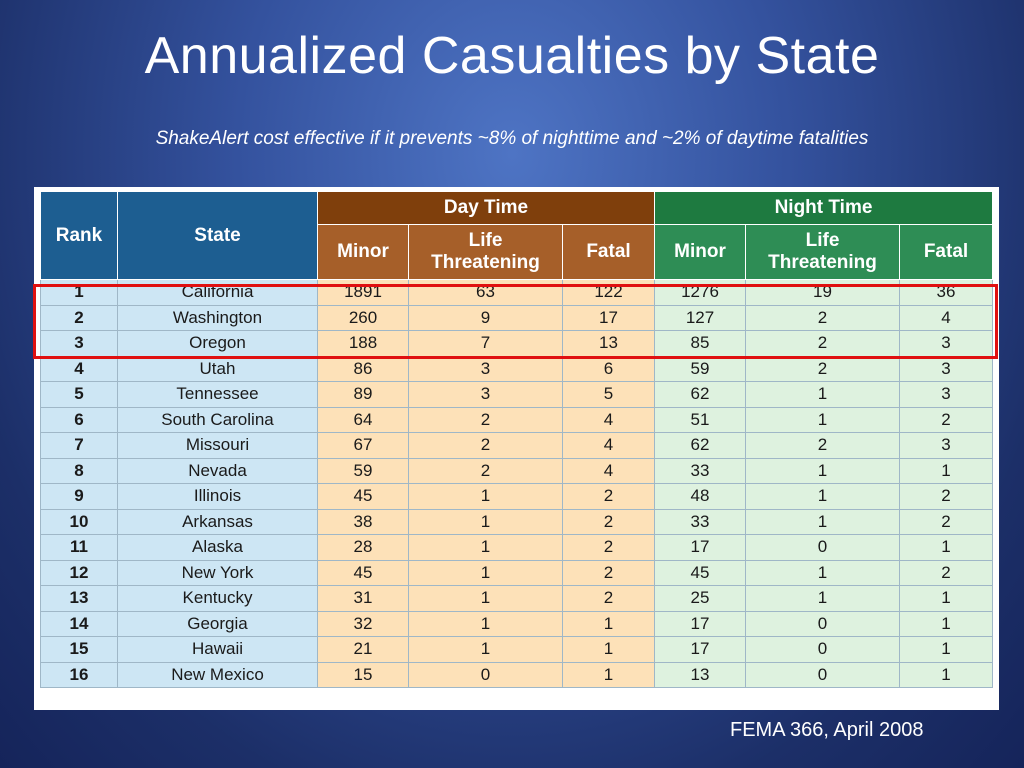  I want to click on table-row: 11 Alaska 28 1 2 17 0 1, so click(516, 547).